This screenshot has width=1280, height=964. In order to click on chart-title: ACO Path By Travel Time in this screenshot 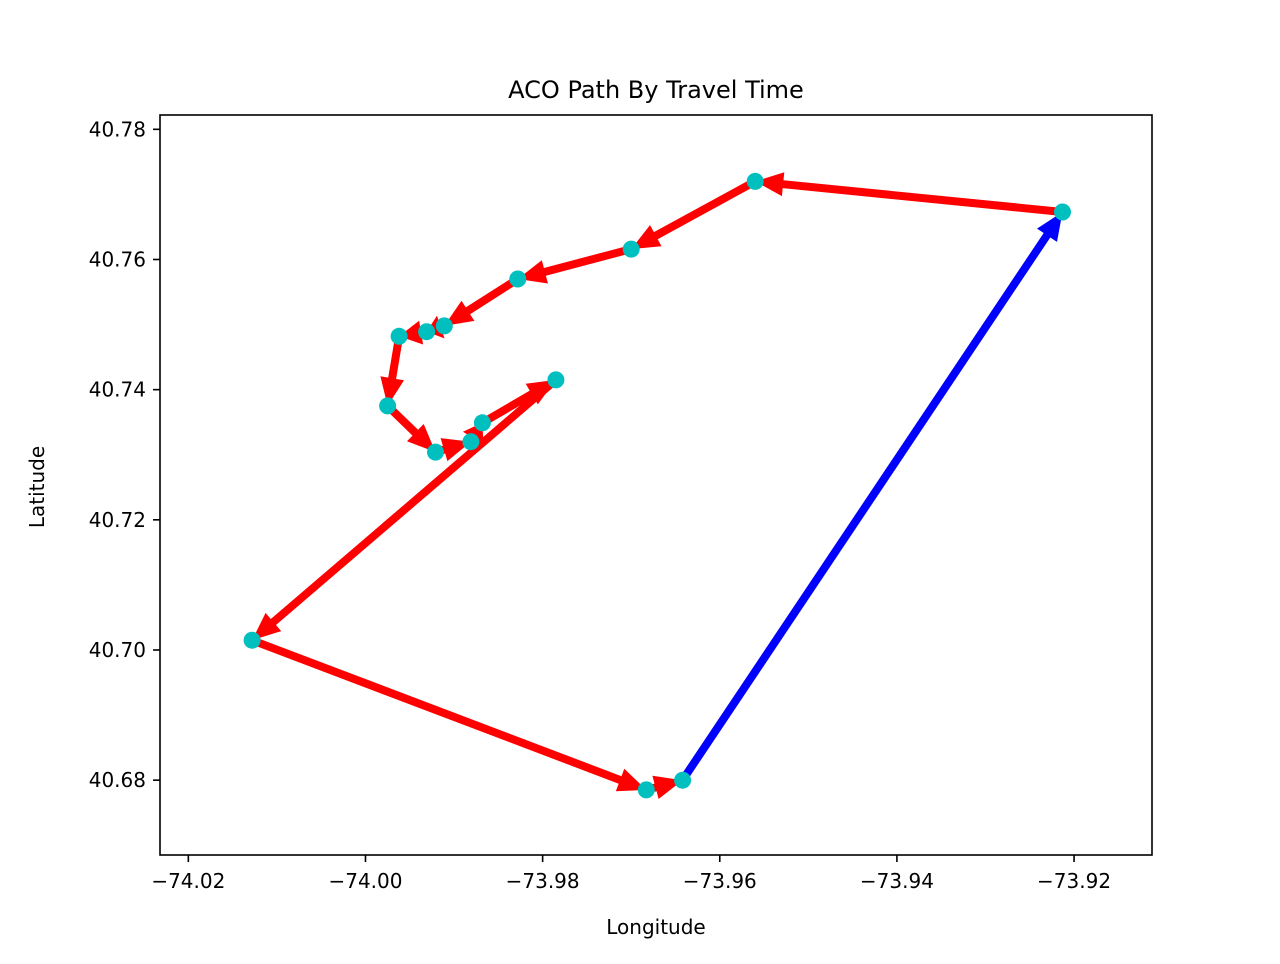, I will do `click(656, 90)`.